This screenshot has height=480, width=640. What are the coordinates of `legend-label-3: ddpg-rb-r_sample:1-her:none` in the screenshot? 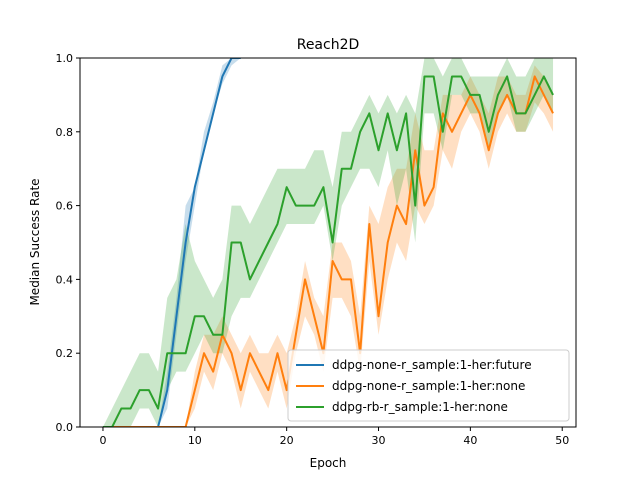 It's located at (420, 407).